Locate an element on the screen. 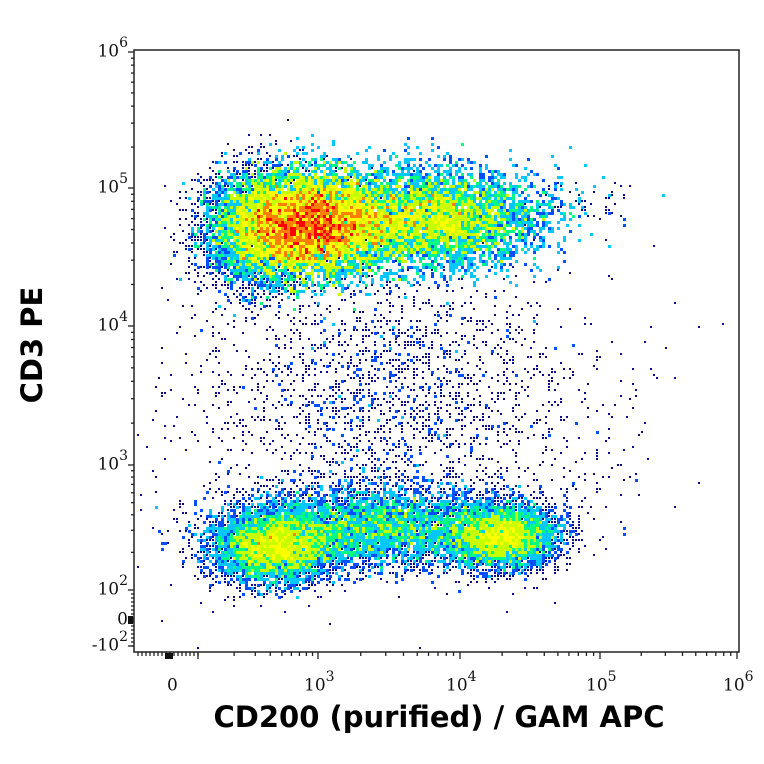 This screenshot has width=764, height=764. x-zero-marker is located at coordinates (169, 656).